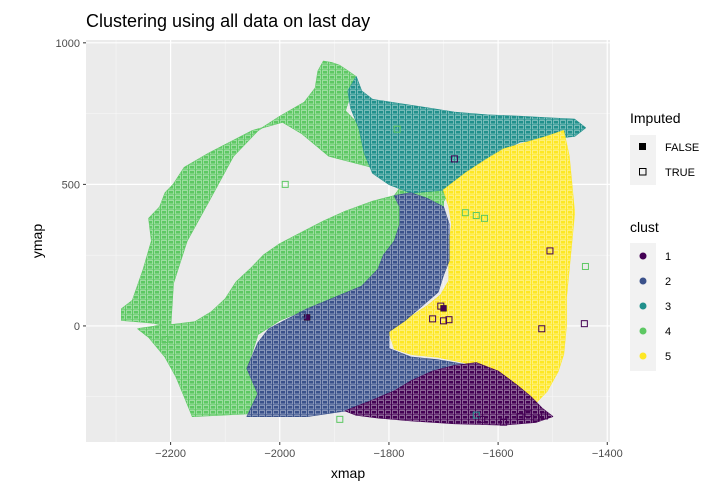 This screenshot has height=488, width=720. Describe the element at coordinates (682, 148) in the screenshot. I see `legend-imputed-label: FALSE` at that location.